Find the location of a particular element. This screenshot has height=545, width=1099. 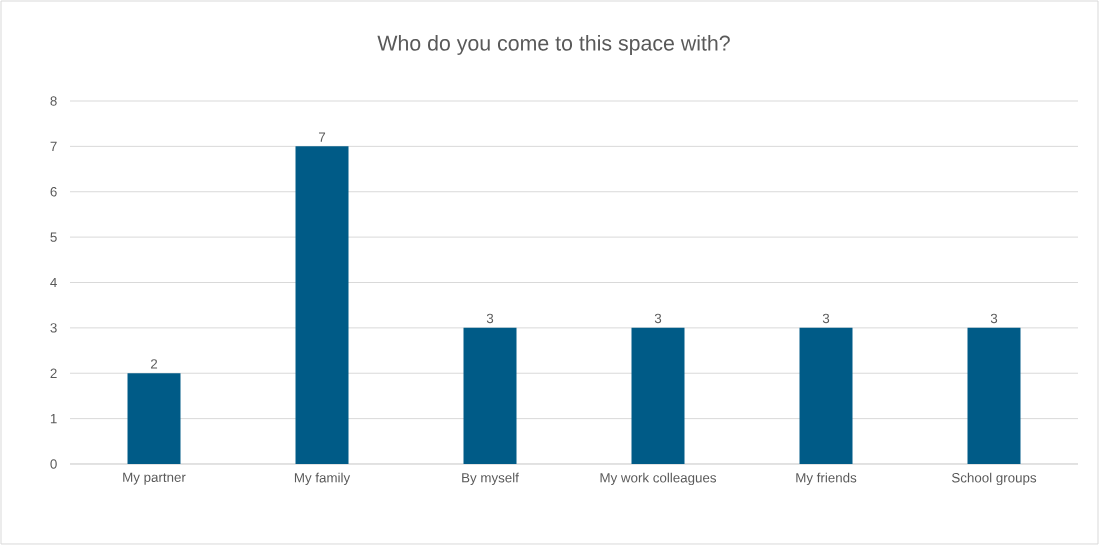

y-tick-label: 4 is located at coordinates (53, 282).